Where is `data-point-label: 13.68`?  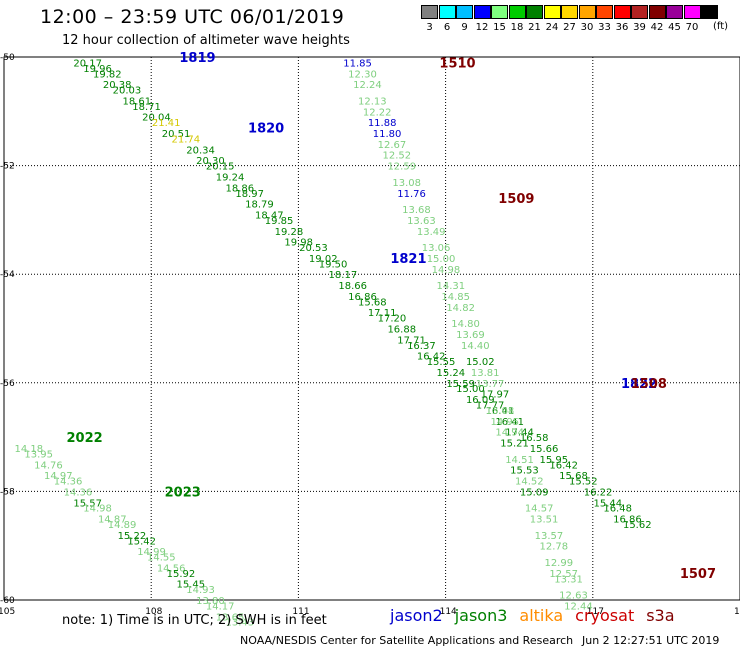 data-point-label: 13.68 is located at coordinates (416, 210).